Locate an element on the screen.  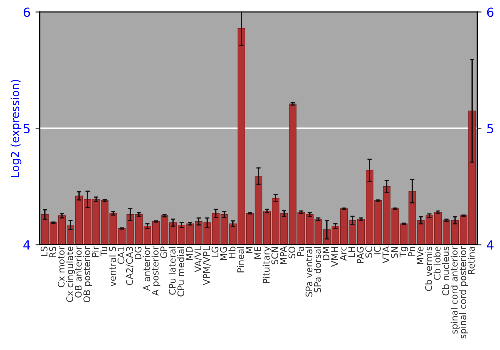
x-tick-label: LG is located at coordinates (215, 252).